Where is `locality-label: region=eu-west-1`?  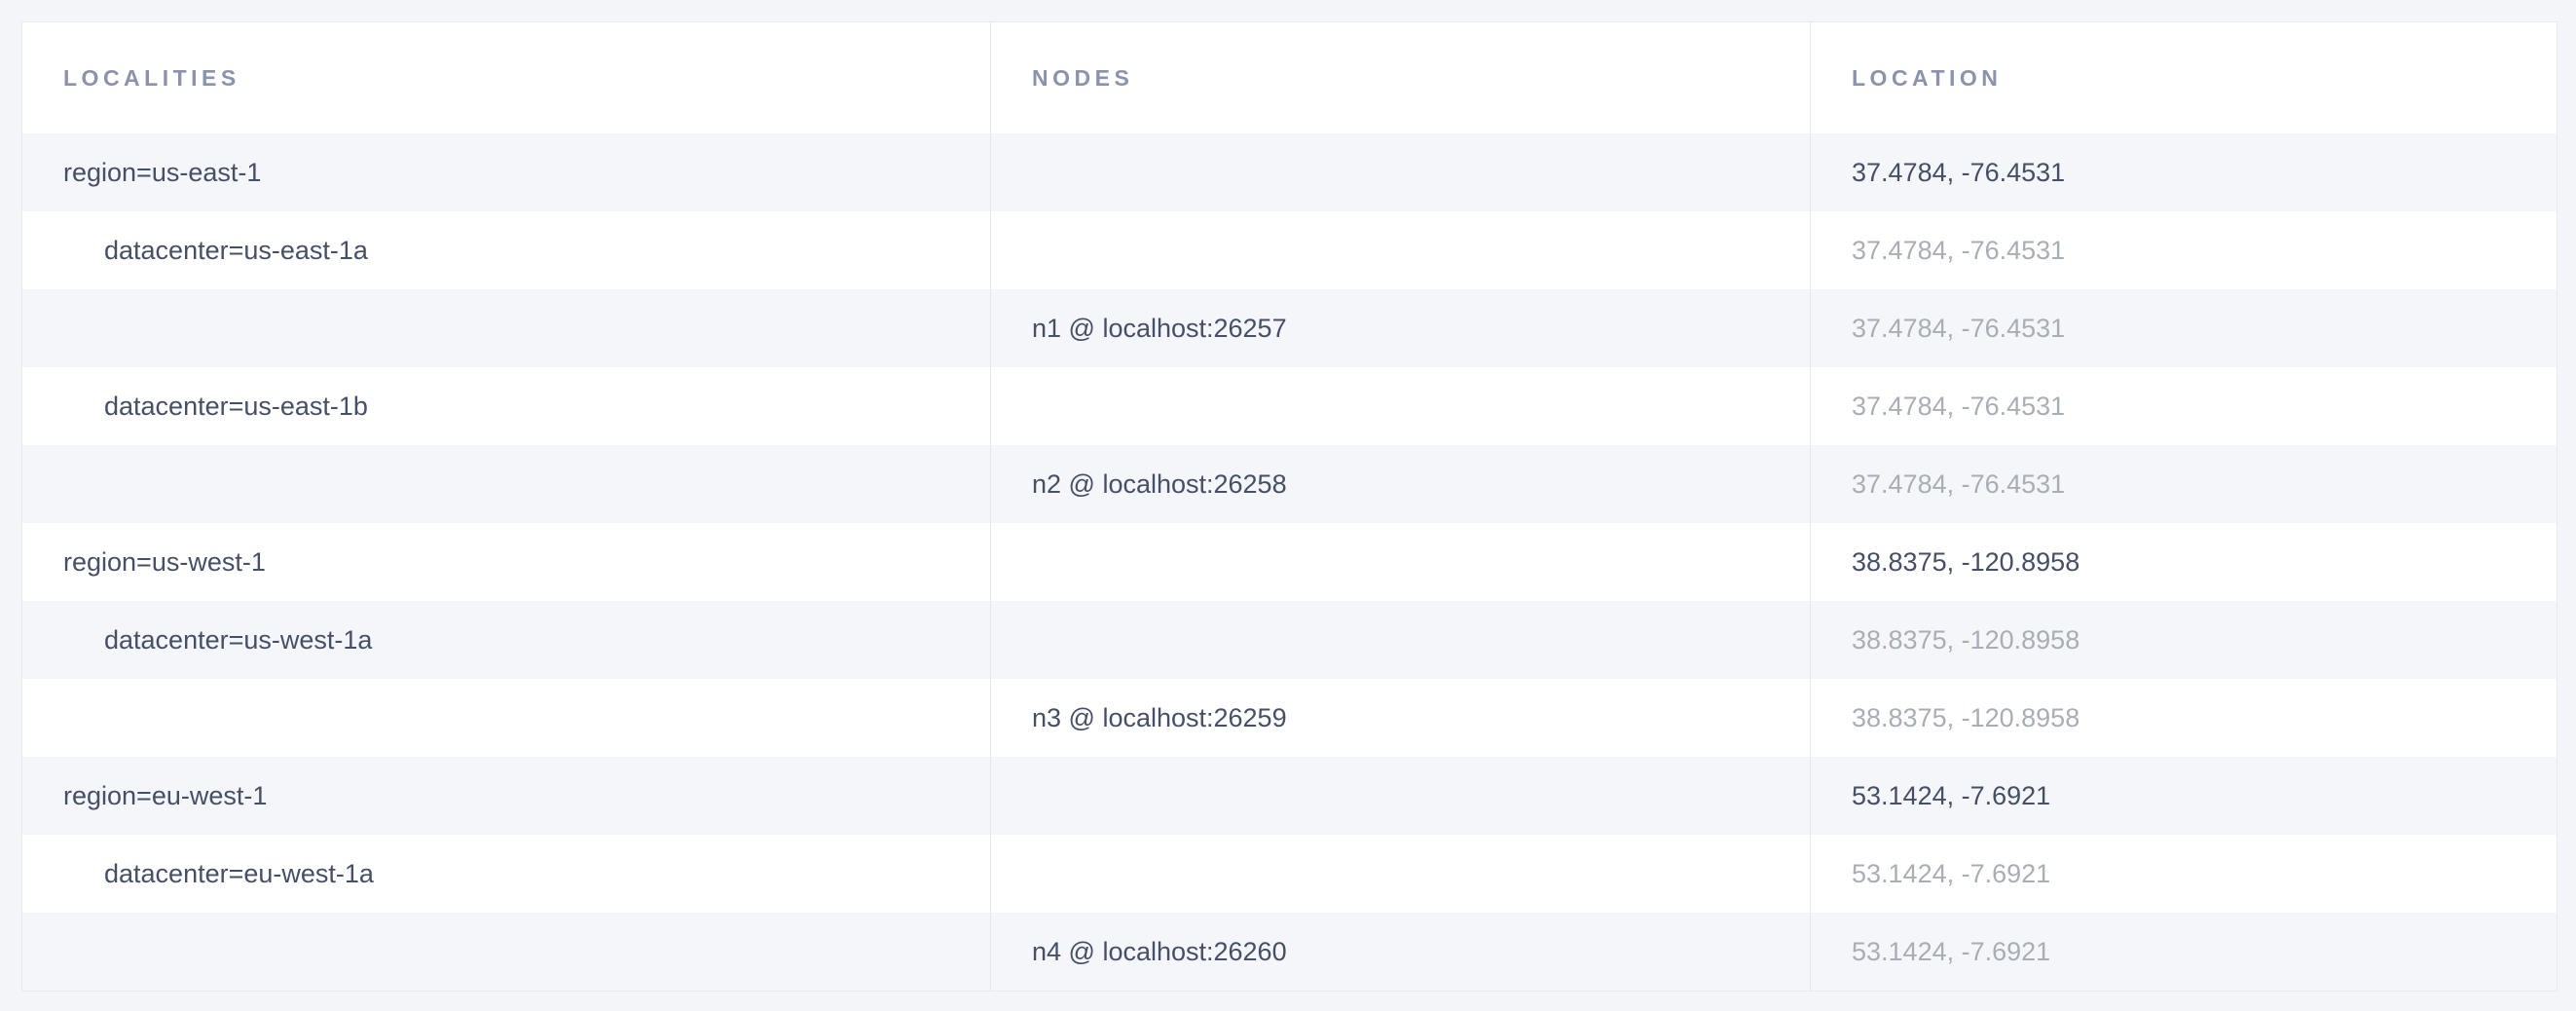
locality-label: region=eu-west-1 is located at coordinates (165, 795).